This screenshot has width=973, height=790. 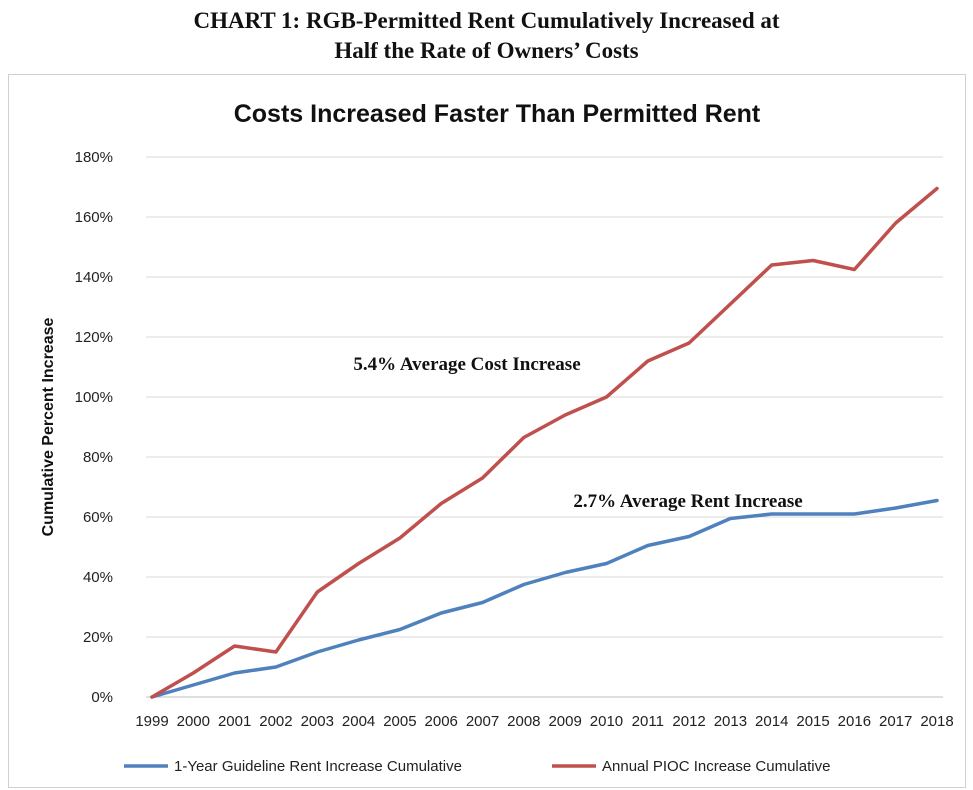 I want to click on x-tick-label: 2014, so click(x=771, y=721).